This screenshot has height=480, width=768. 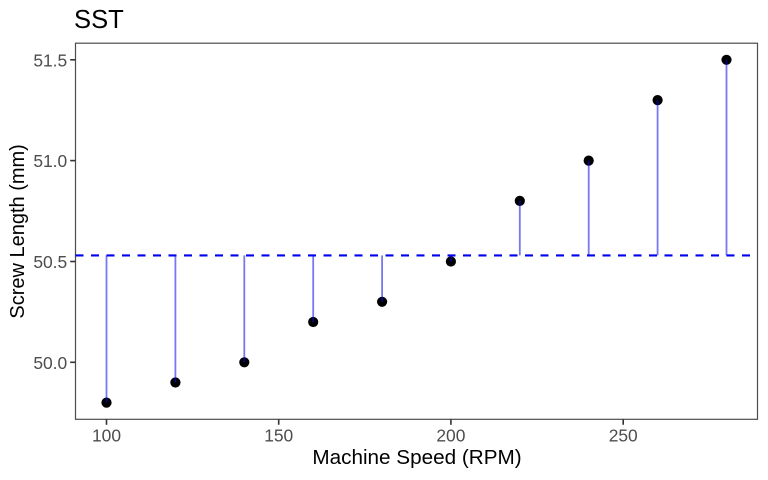 What do you see at coordinates (106, 435) in the screenshot?
I see `svg-text: 100` at bounding box center [106, 435].